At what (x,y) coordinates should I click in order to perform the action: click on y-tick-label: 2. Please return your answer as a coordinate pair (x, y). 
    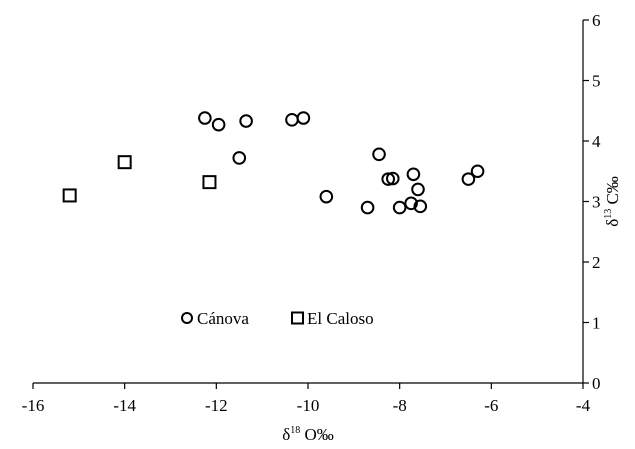
    Looking at the image, I should click on (596, 262).